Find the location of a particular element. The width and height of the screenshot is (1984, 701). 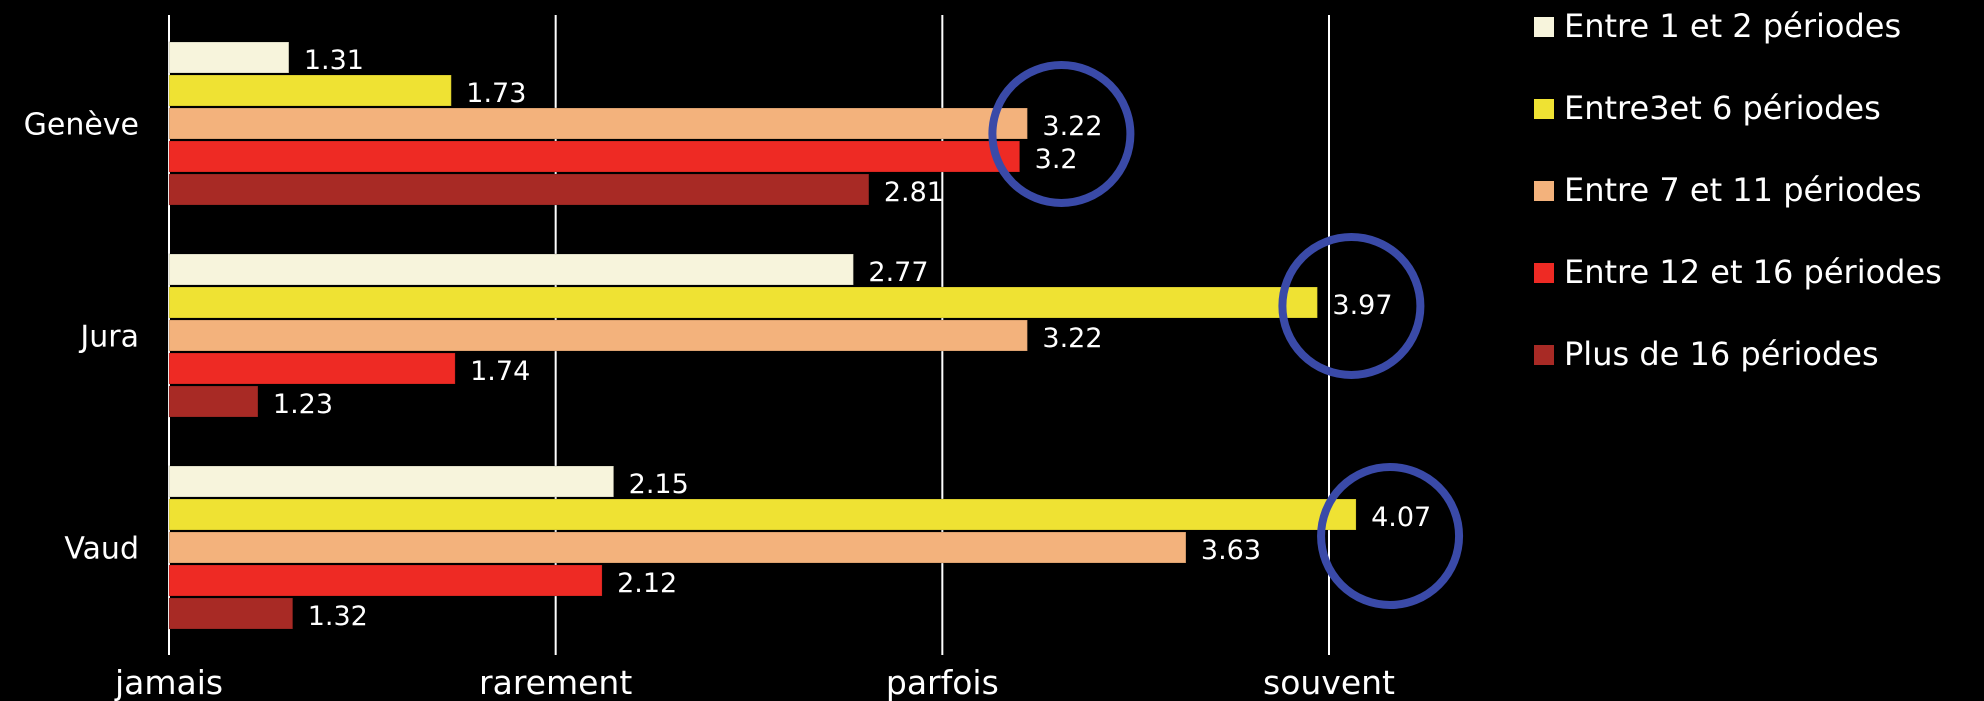

x-tick-label: jamais is located at coordinates (168, 682).